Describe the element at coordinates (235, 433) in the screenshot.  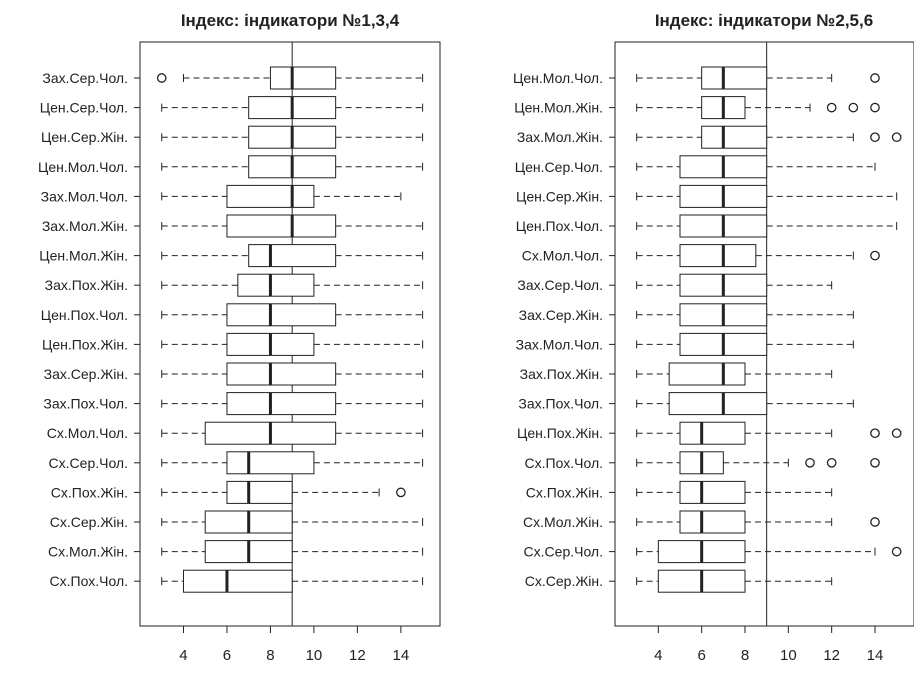
I see `box-13: Сх.Мол.Чол.` at that location.